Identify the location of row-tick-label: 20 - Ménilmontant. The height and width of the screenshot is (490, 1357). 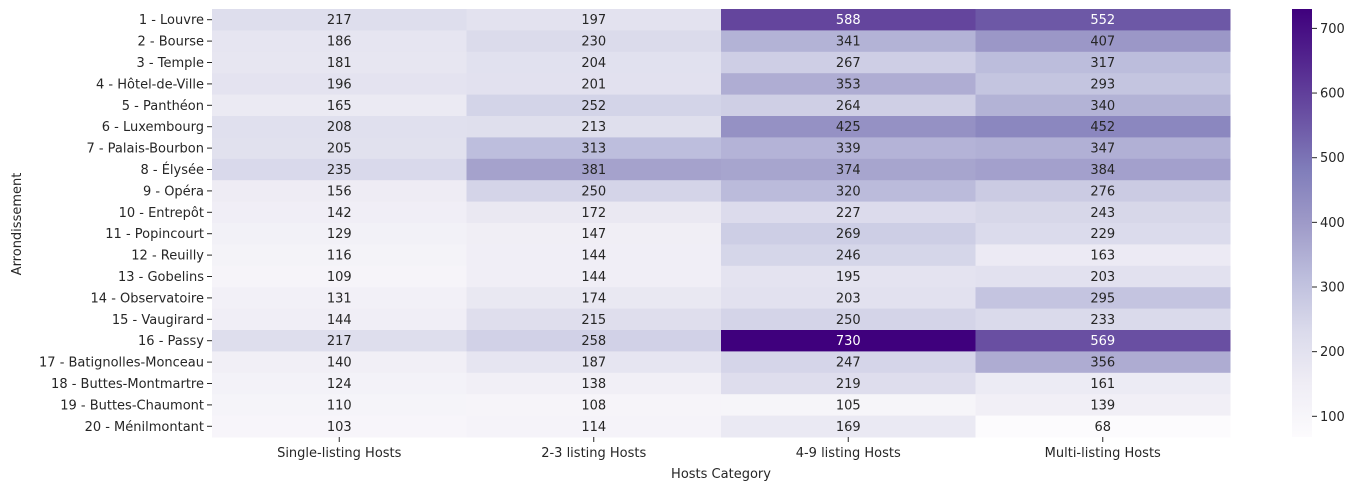
(144, 427).